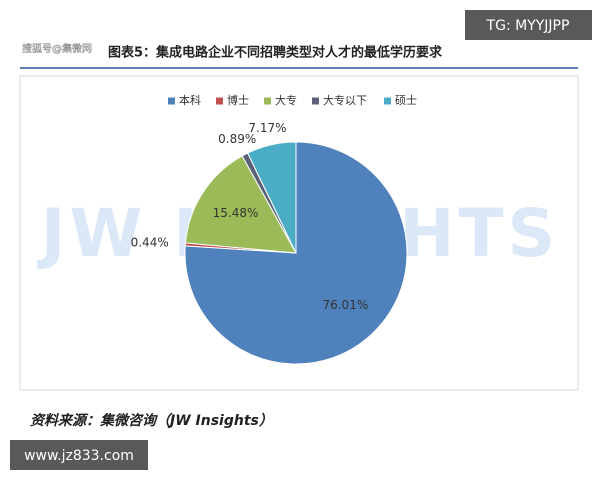 The image size is (600, 480). What do you see at coordinates (57, 48) in the screenshot?
I see `title-watermark: 搜狐号@集微网` at bounding box center [57, 48].